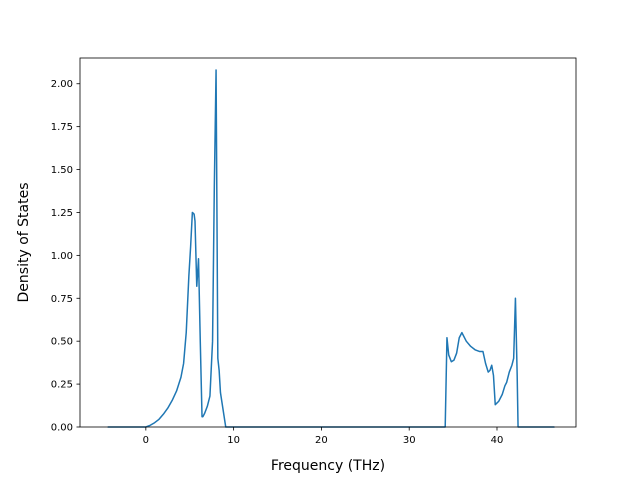 This screenshot has height=480, width=640. Describe the element at coordinates (62, 428) in the screenshot. I see `y-tick-label: 0.00` at that location.